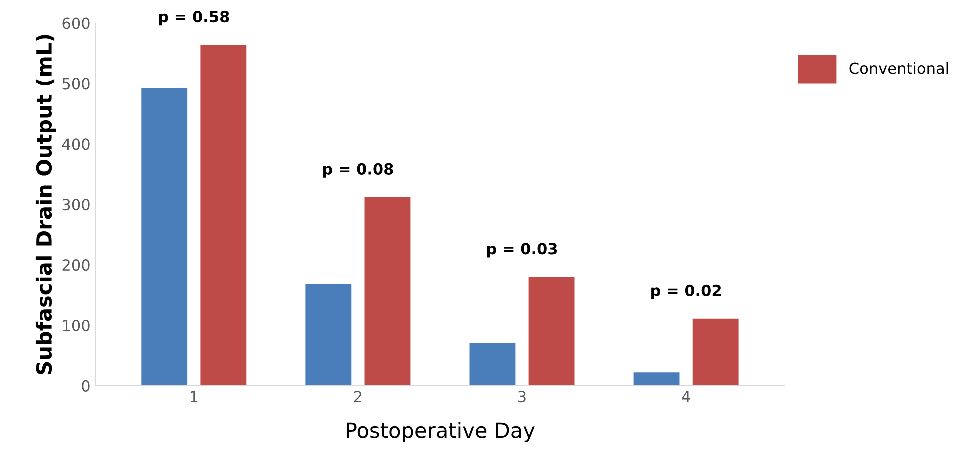  I want to click on x-tick-label: 2, so click(358, 396).